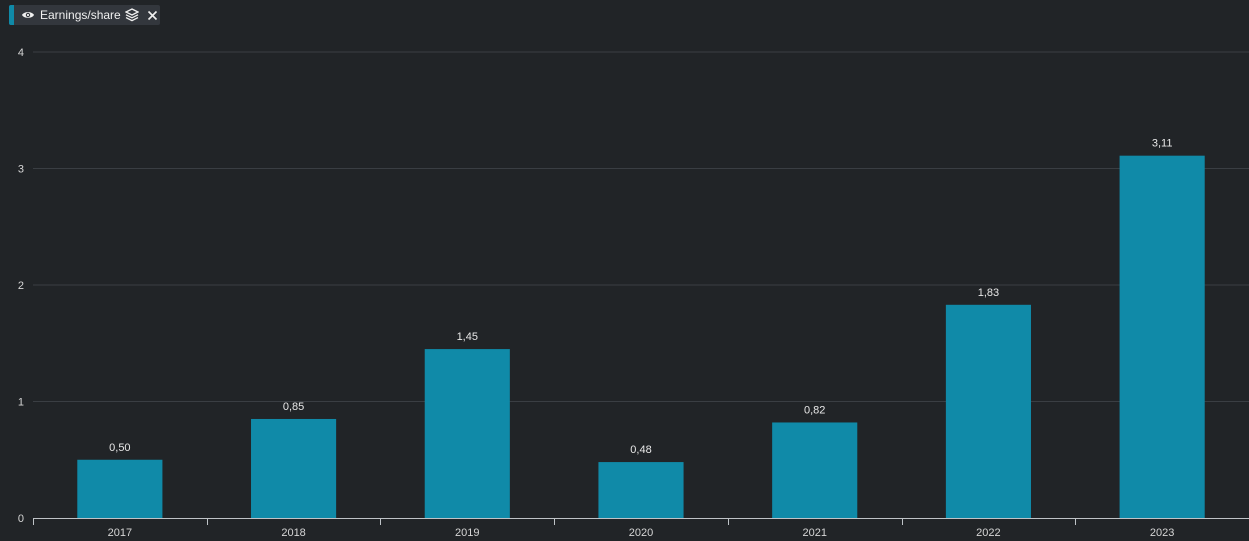 This screenshot has height=541, width=1249. I want to click on series-color-swatch, so click(11, 15).